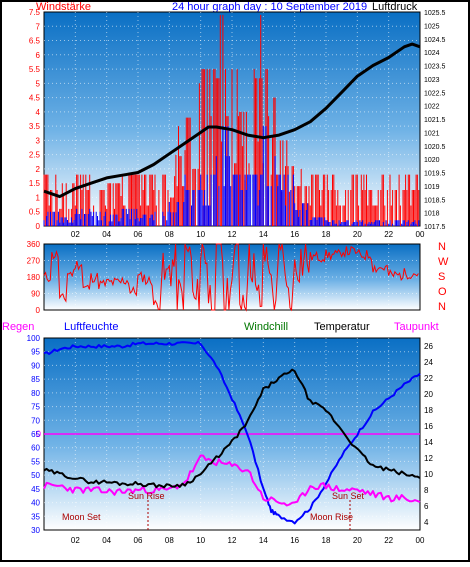 The image size is (470, 567). Describe the element at coordinates (38, 169) in the screenshot. I see `wind-tick-label: 2` at that location.